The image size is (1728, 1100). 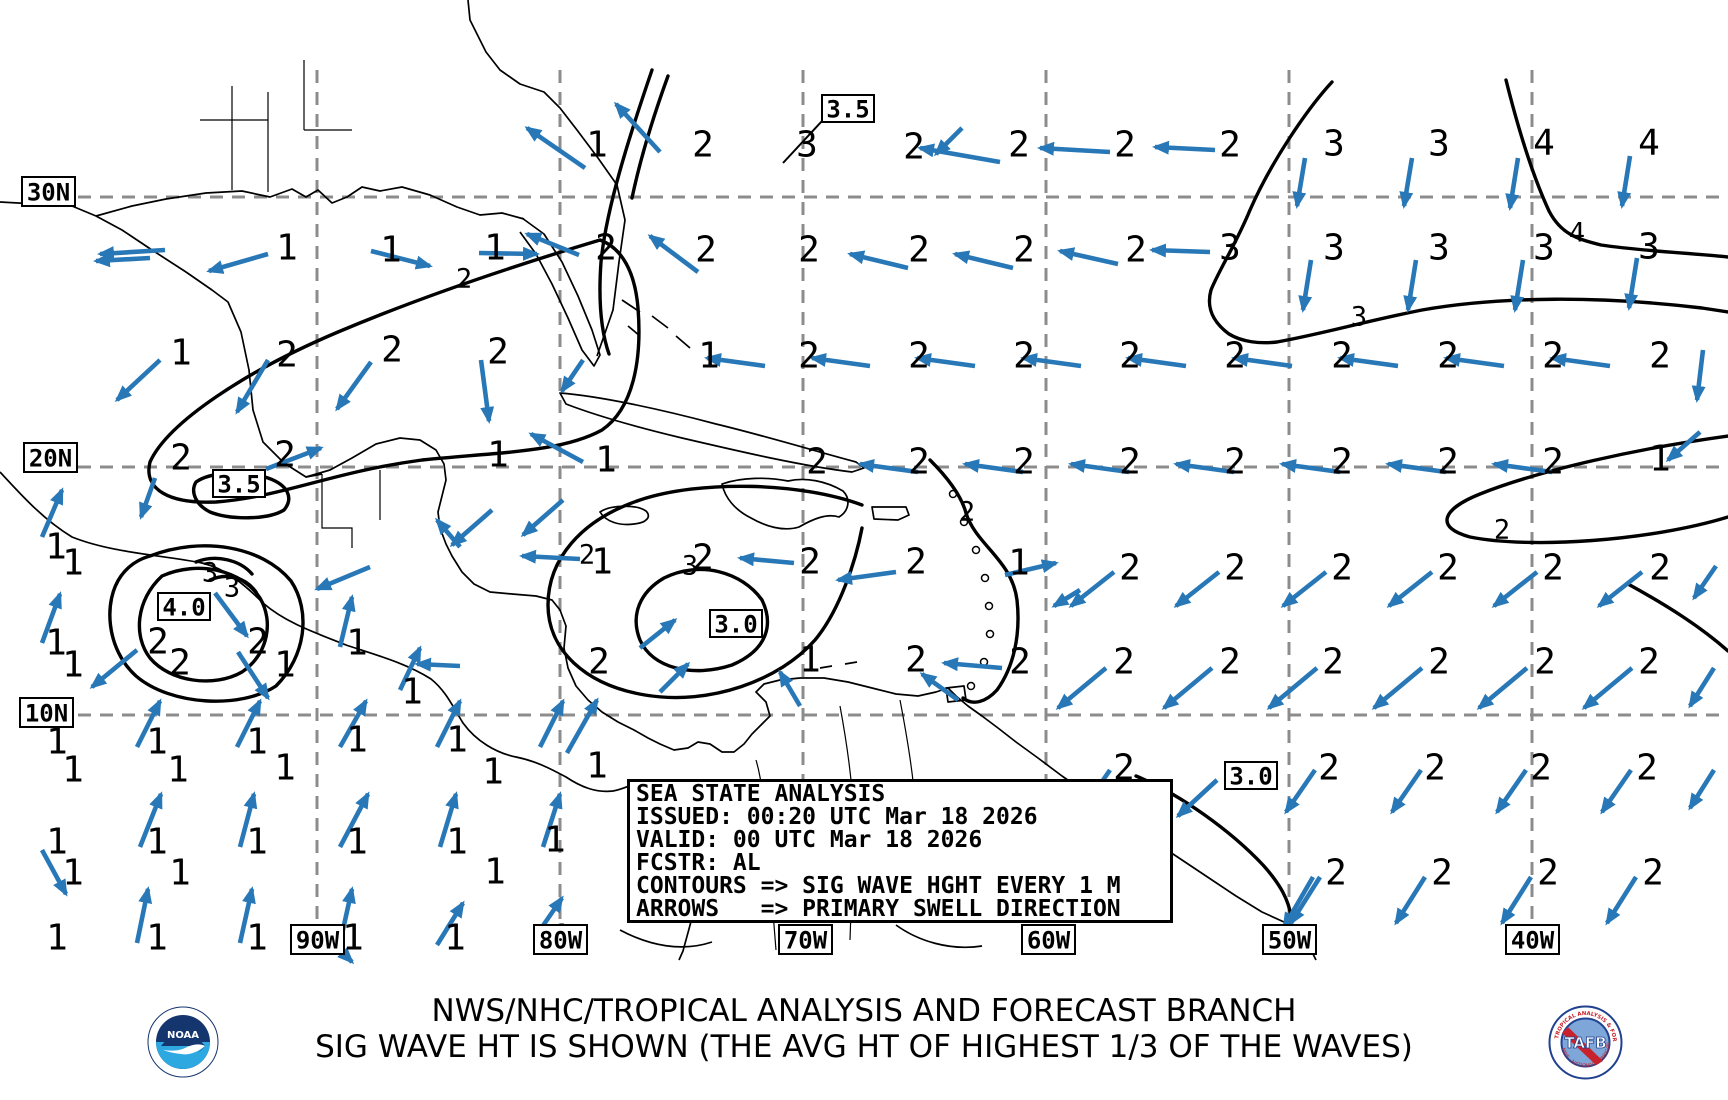 I want to click on longitude-label: 40W, so click(x=1533, y=941).